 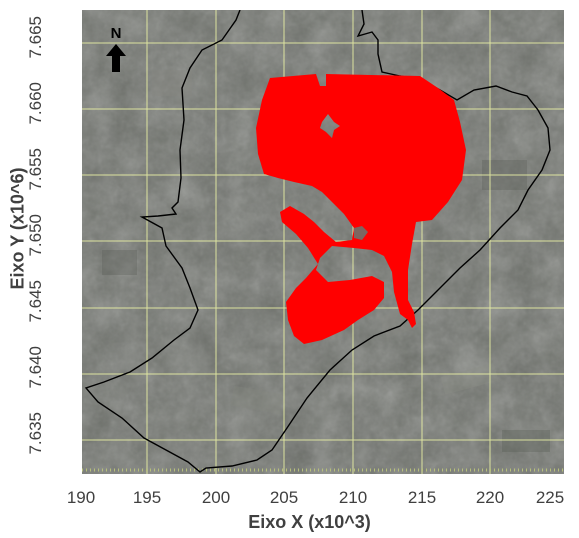 I want to click on x-tick-label: 200, so click(x=216, y=497).